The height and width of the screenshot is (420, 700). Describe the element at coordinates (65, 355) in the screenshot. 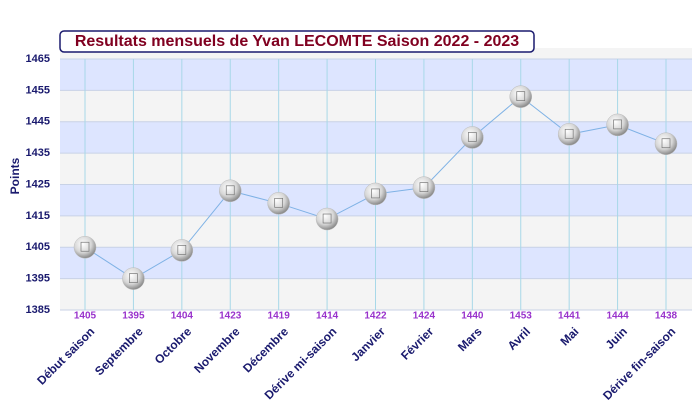

I see `x-tick-label: Début saison` at that location.